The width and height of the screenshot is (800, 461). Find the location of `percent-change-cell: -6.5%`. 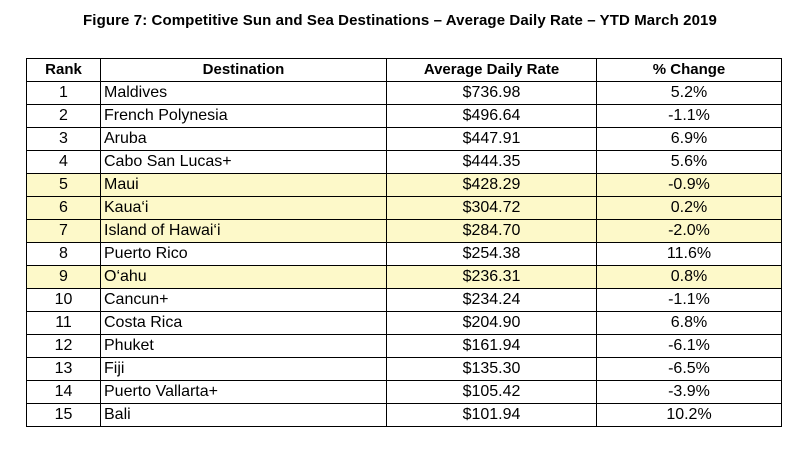

percent-change-cell: -6.5% is located at coordinates (689, 369).